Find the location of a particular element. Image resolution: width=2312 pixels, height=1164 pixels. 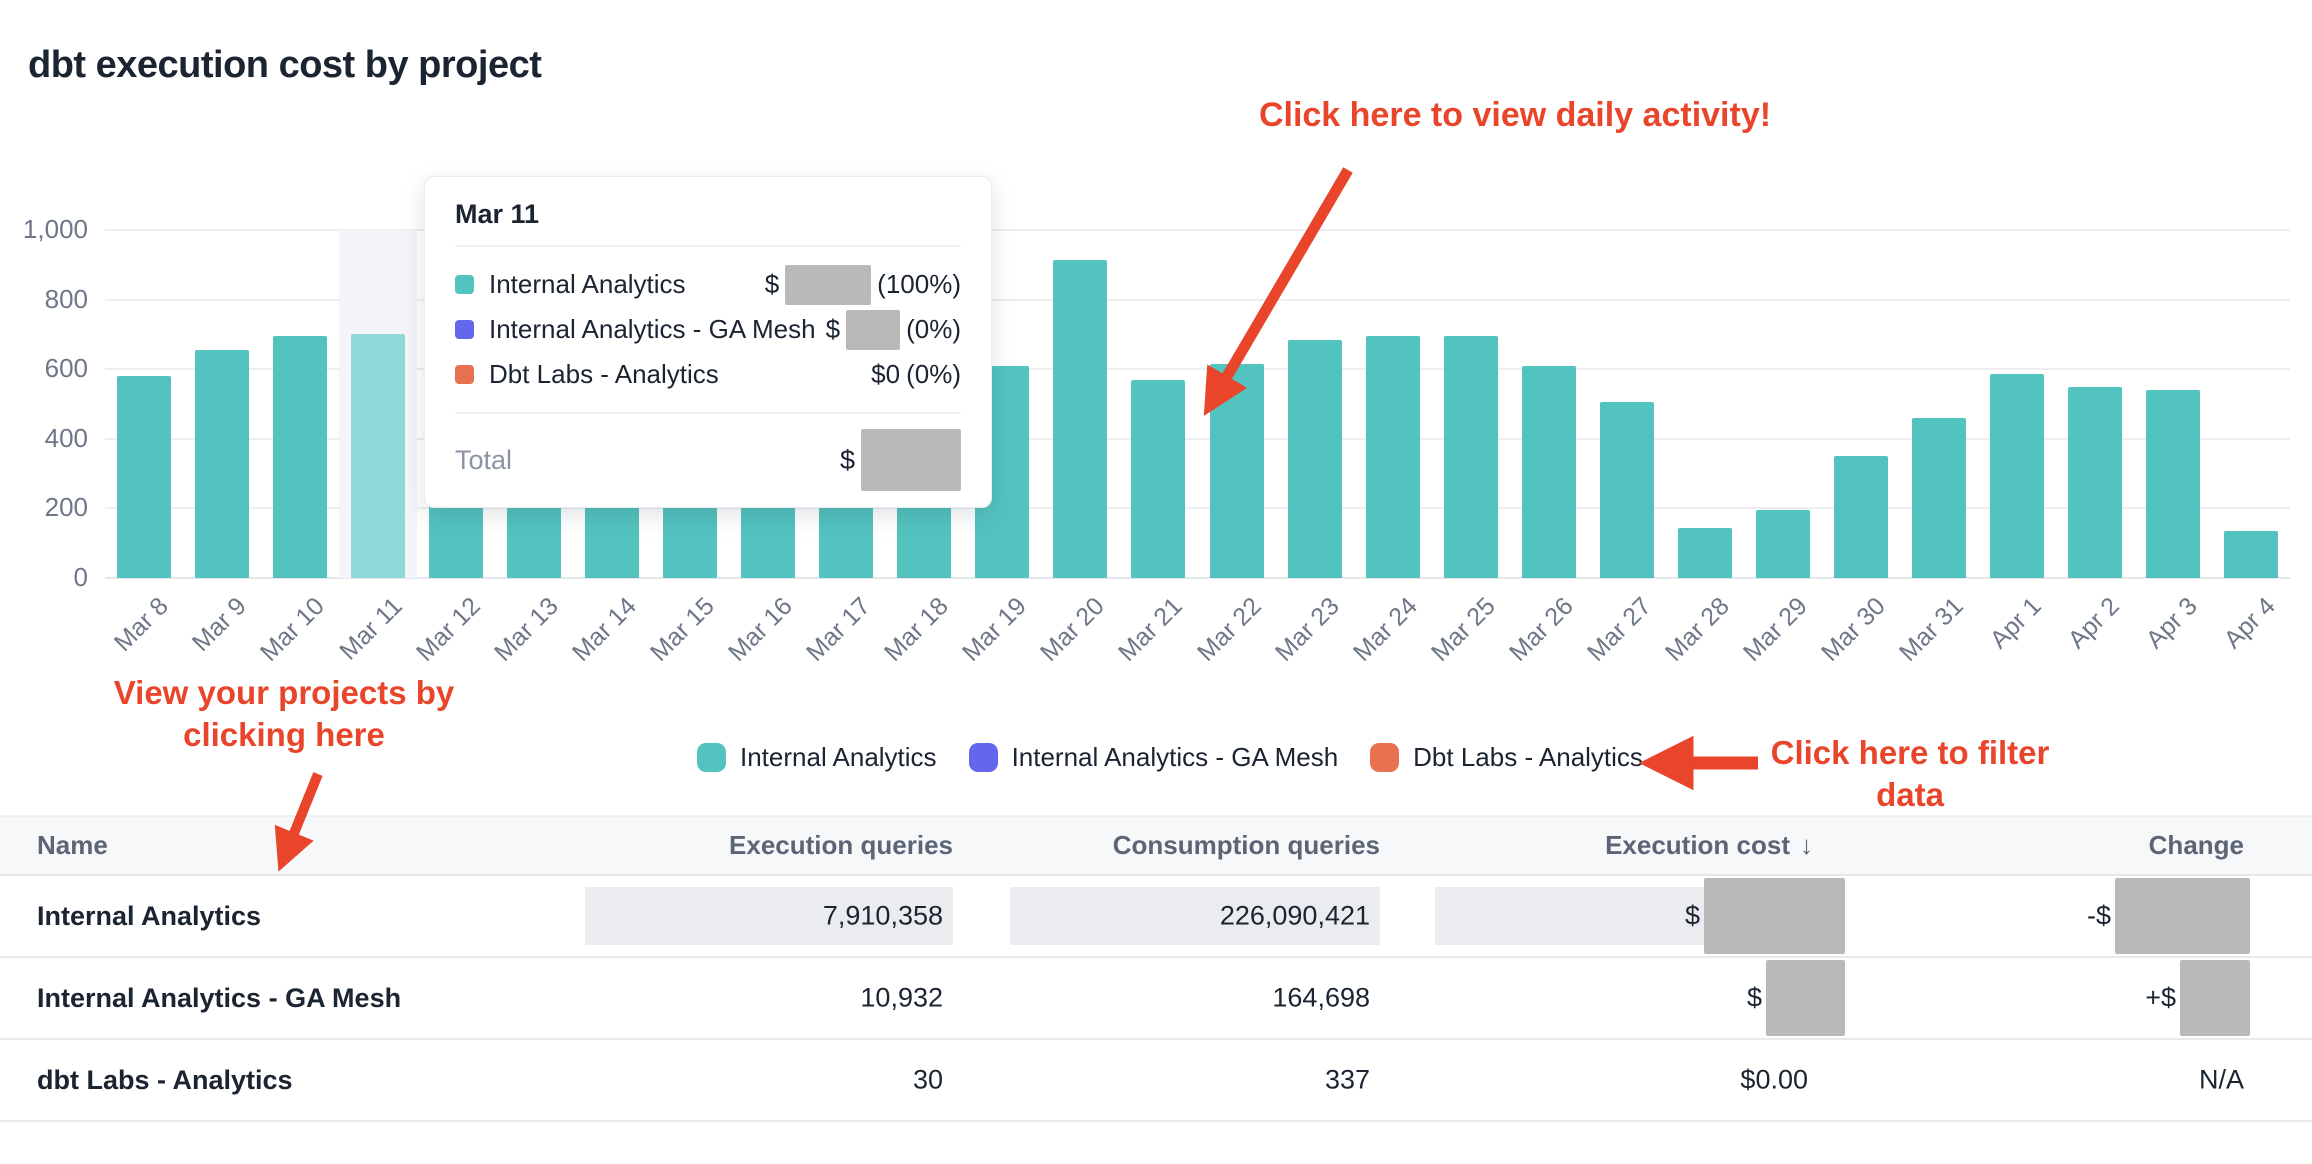

execution-queries-cell: 30 is located at coordinates (769, 1080).